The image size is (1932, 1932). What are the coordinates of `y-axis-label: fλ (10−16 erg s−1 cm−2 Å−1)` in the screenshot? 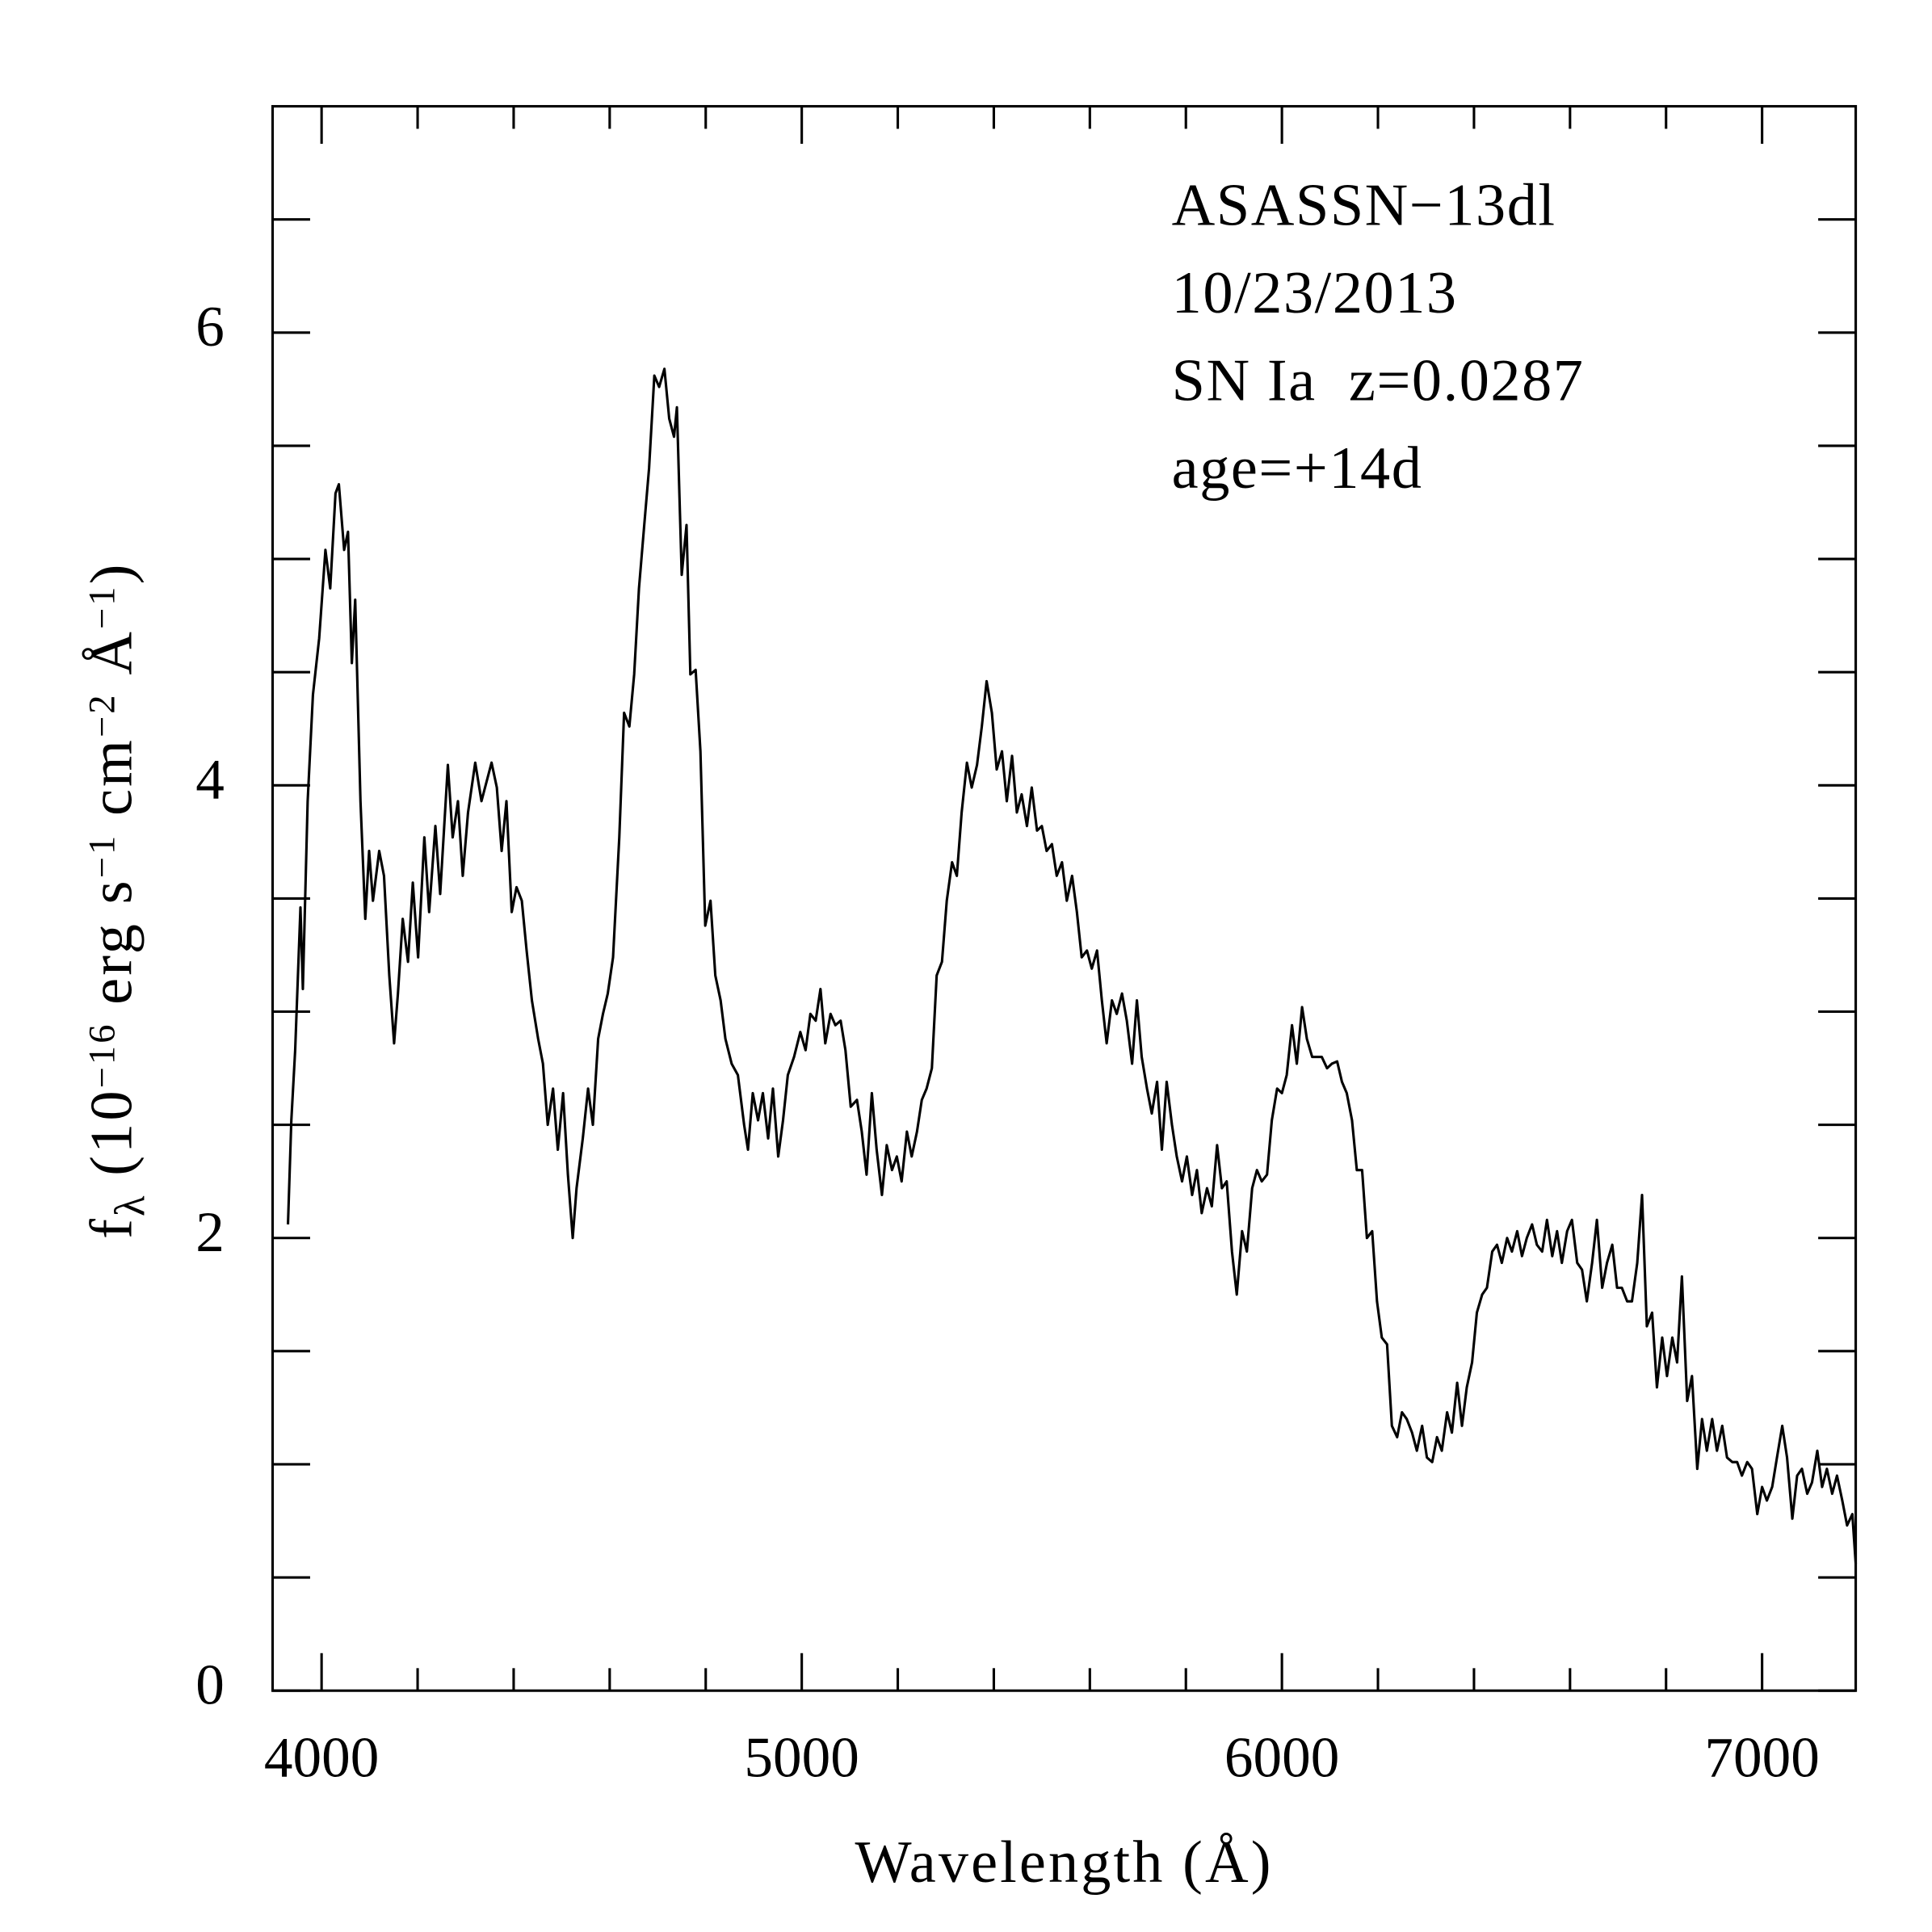 It's located at (116, 900).